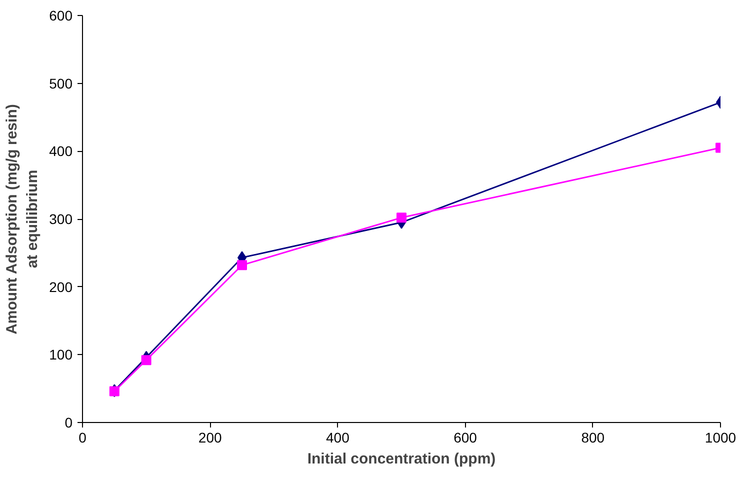 The image size is (756, 482). I want to click on y-tick-label: 100, so click(61, 354).